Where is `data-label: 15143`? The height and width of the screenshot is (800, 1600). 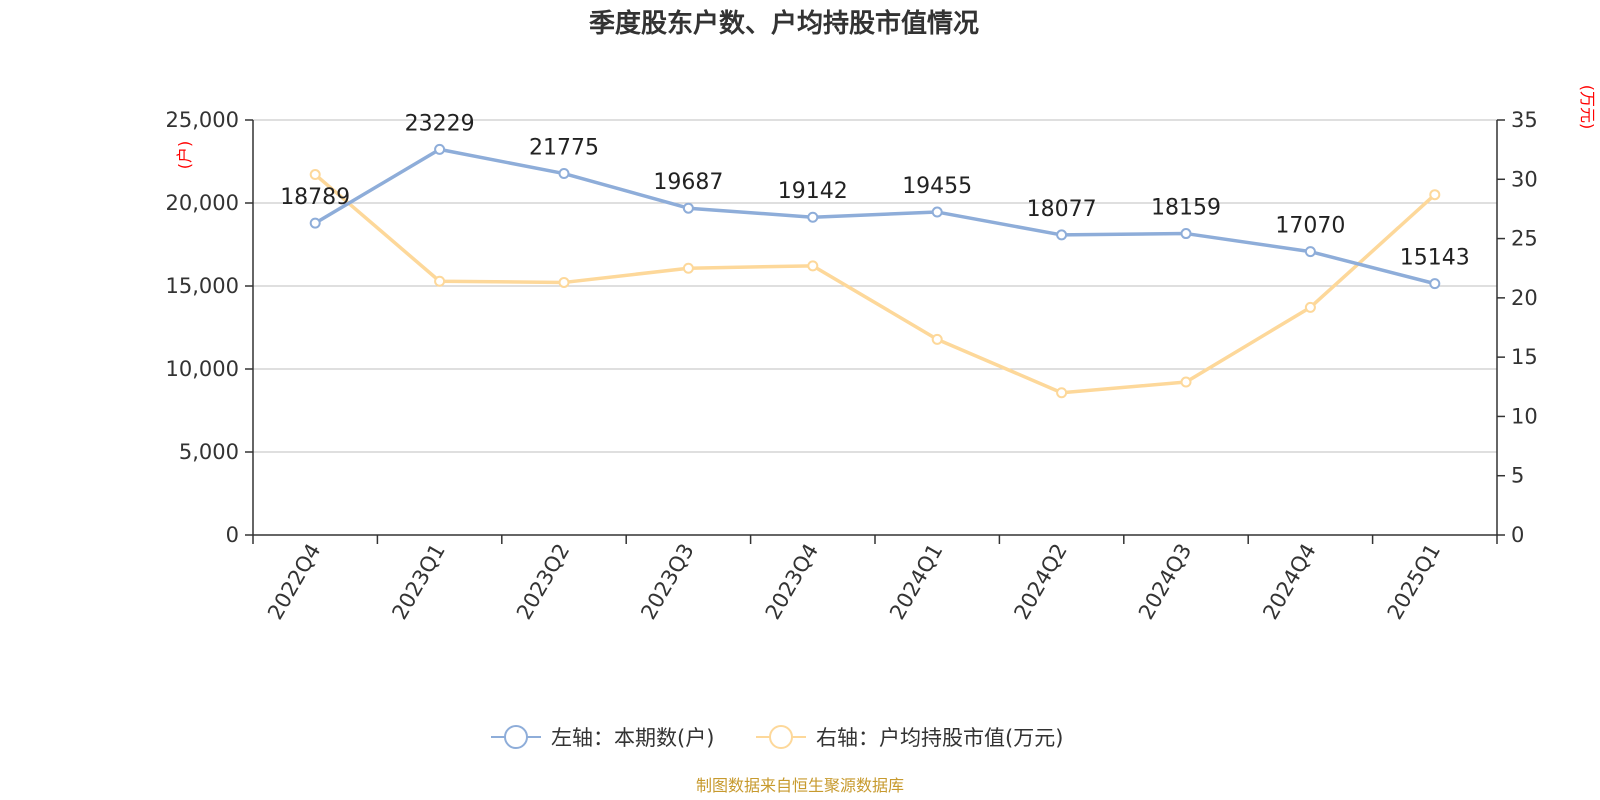 data-label: 15143 is located at coordinates (1435, 258).